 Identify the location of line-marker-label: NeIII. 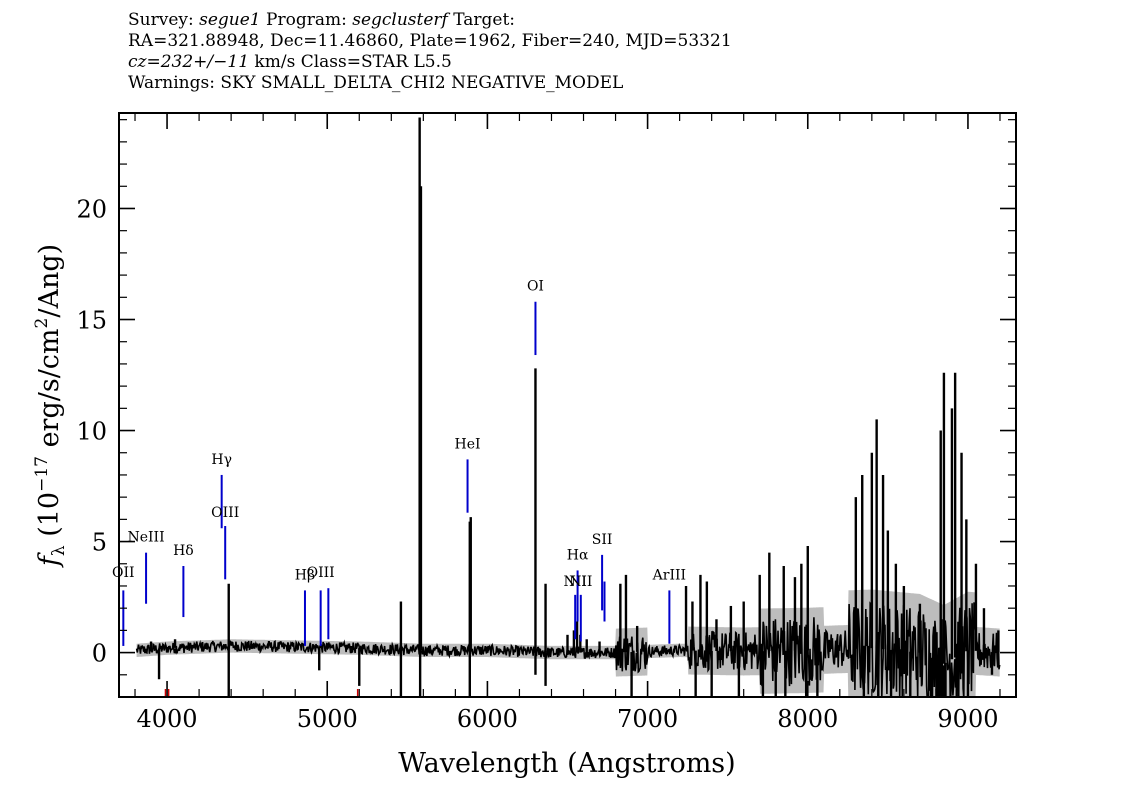
(145, 538).